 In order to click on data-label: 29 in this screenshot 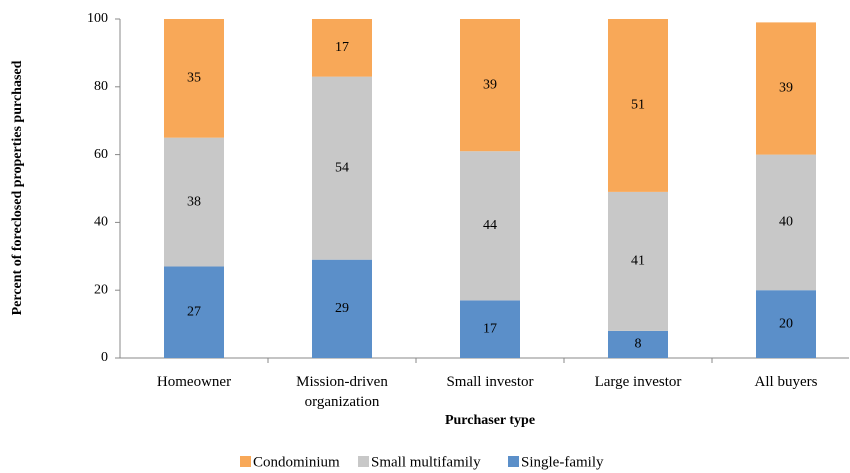, I will do `click(342, 308)`.